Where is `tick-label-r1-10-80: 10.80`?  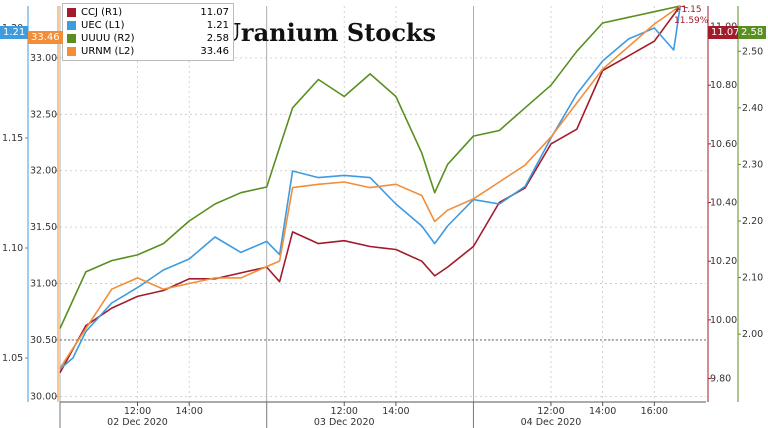
tick-label-r1-10-80: 10.80 is located at coordinates (723, 85).